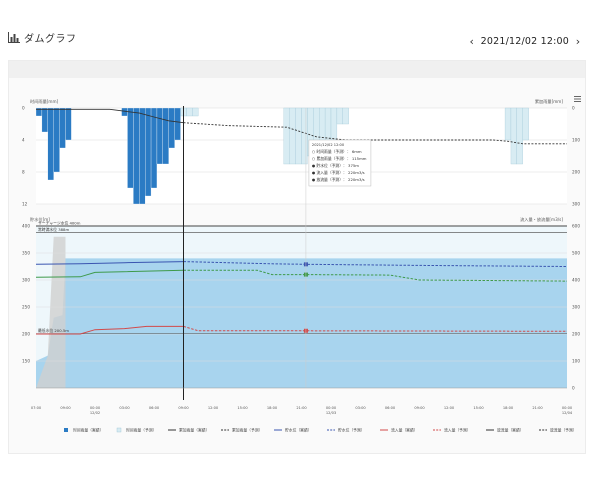  Describe the element at coordinates (95, 413) in the screenshot. I see `x-tick-date-label: 12/02` at that location.